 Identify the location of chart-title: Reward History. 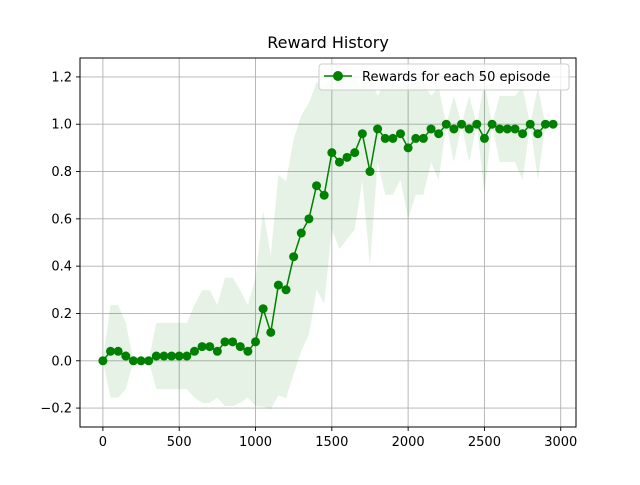
(328, 42).